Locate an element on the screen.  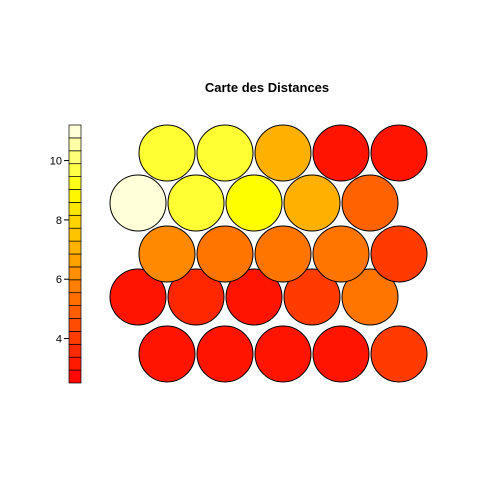
colorbar-tick-label: 8 is located at coordinates (59, 221).